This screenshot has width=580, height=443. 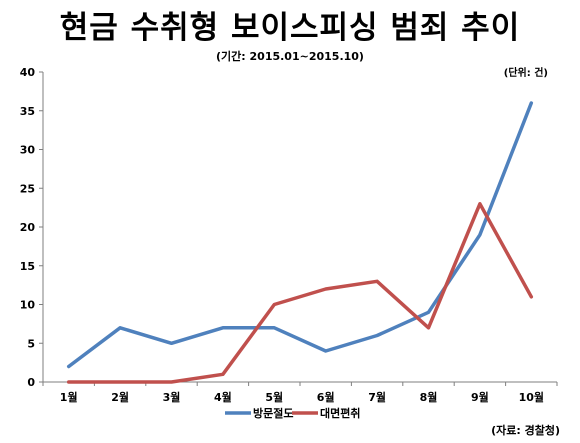 What do you see at coordinates (223, 397) in the screenshot?
I see `x-tick-label: 4월` at bounding box center [223, 397].